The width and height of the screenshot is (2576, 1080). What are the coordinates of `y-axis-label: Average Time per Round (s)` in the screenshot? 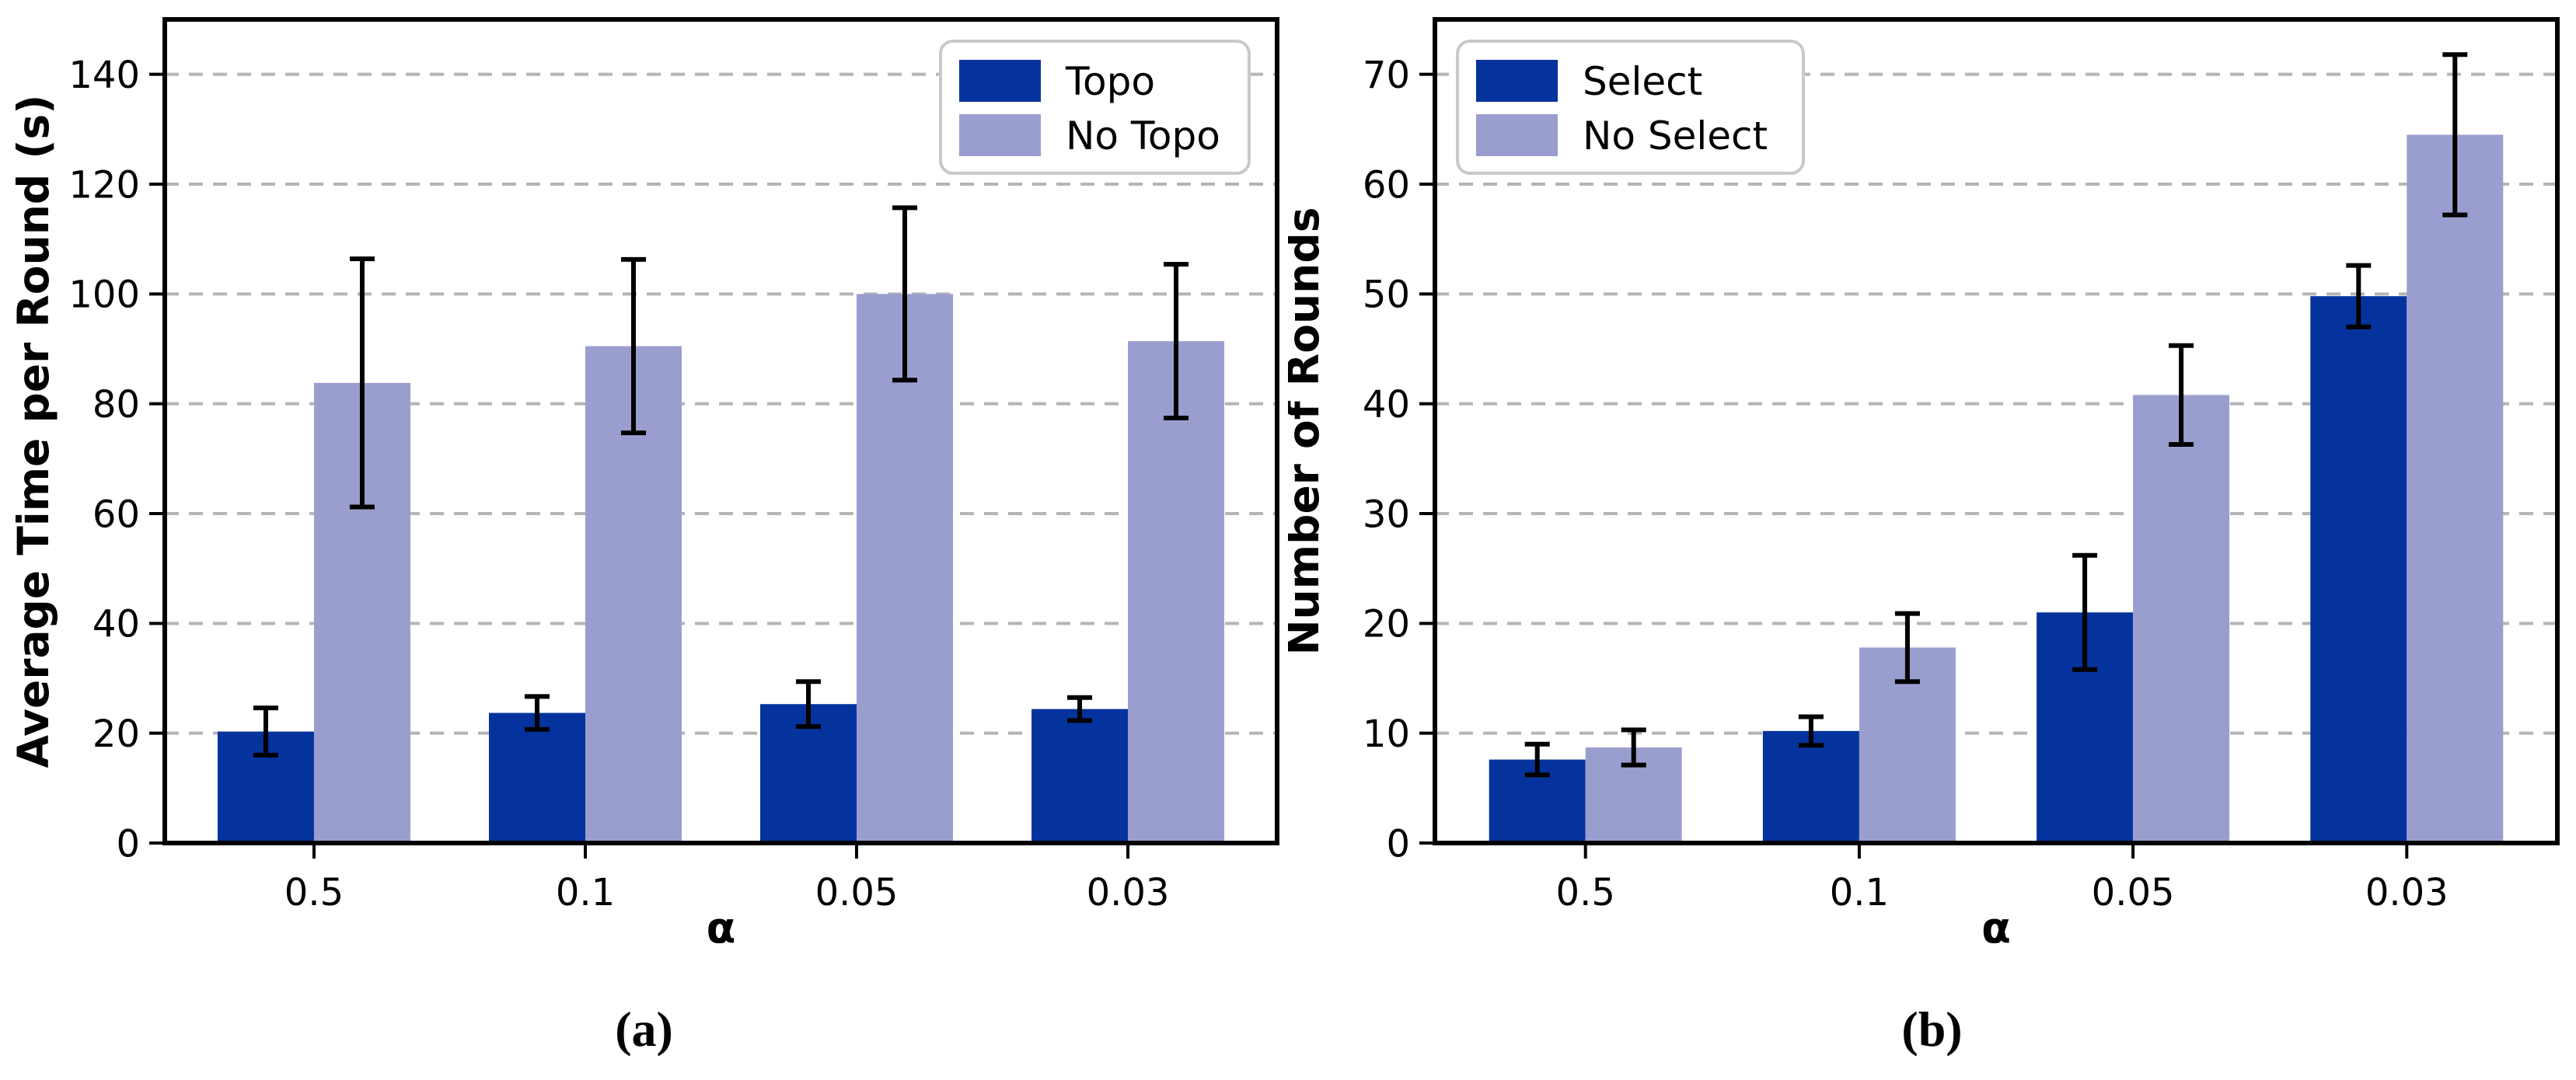 It's located at (34, 431).